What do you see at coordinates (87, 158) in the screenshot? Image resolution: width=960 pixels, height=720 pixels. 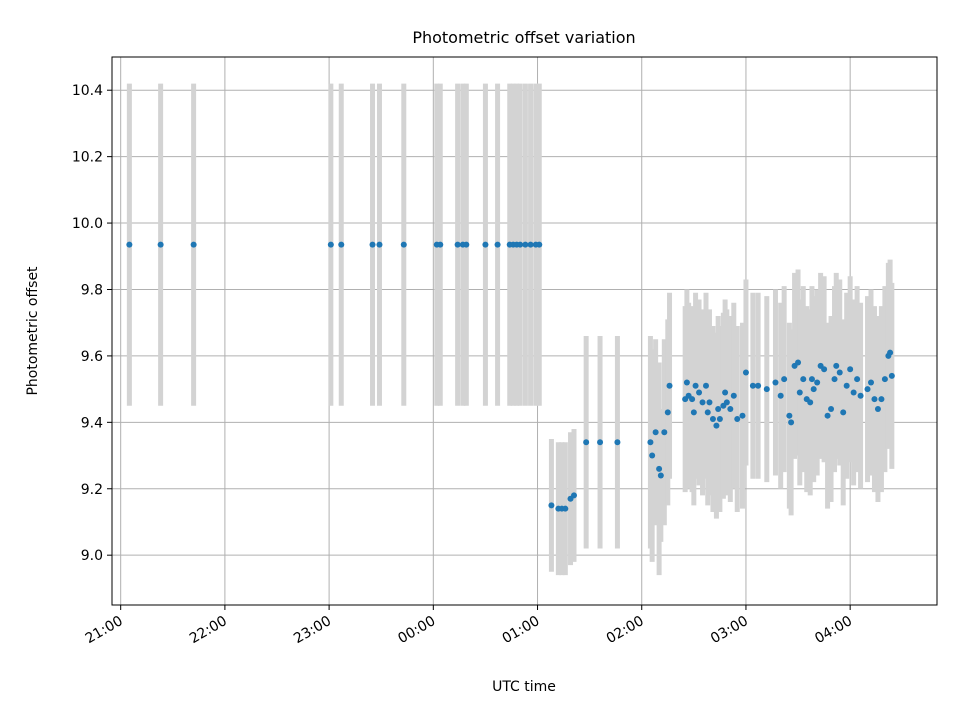 I see `y-tick-label: 10.2` at bounding box center [87, 158].